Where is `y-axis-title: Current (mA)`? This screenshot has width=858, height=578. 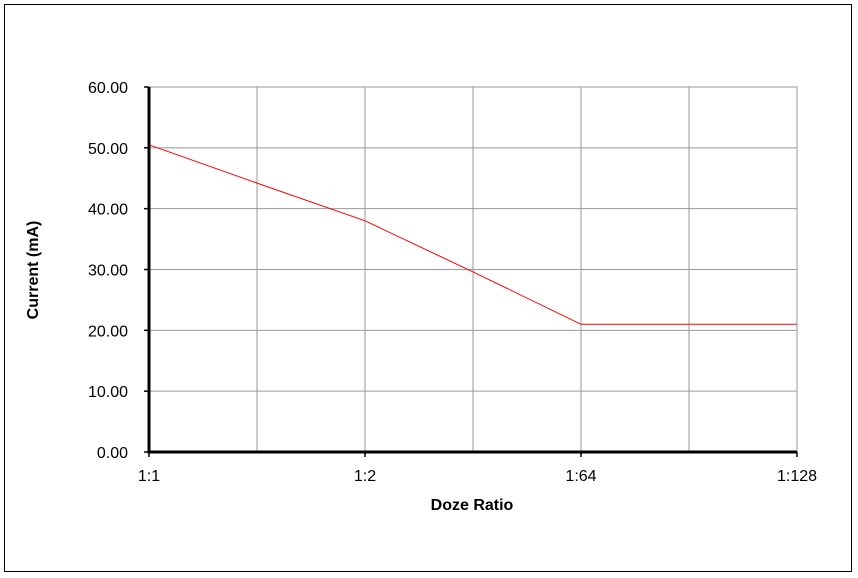 y-axis-title: Current (mA) is located at coordinates (33, 270).